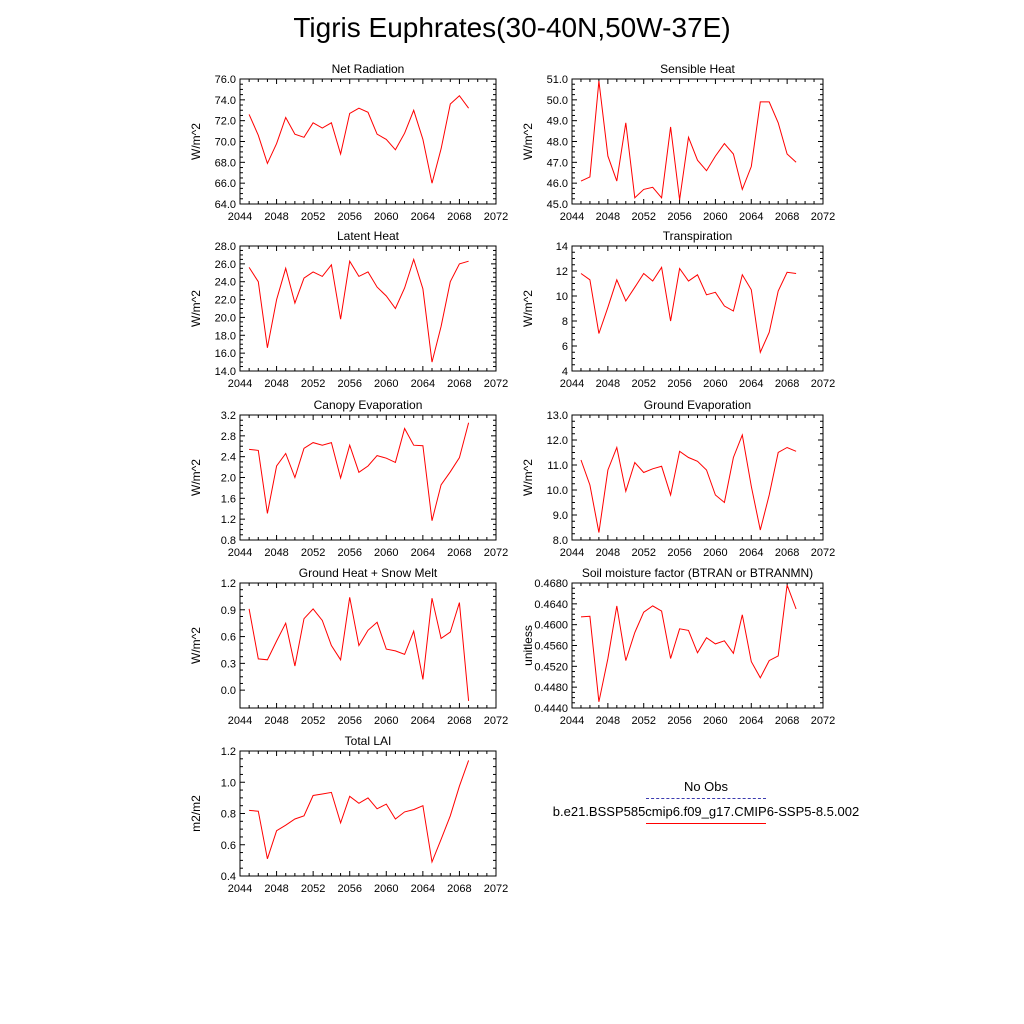  Describe the element at coordinates (706, 798) in the screenshot. I see `legend-obs-line` at that location.